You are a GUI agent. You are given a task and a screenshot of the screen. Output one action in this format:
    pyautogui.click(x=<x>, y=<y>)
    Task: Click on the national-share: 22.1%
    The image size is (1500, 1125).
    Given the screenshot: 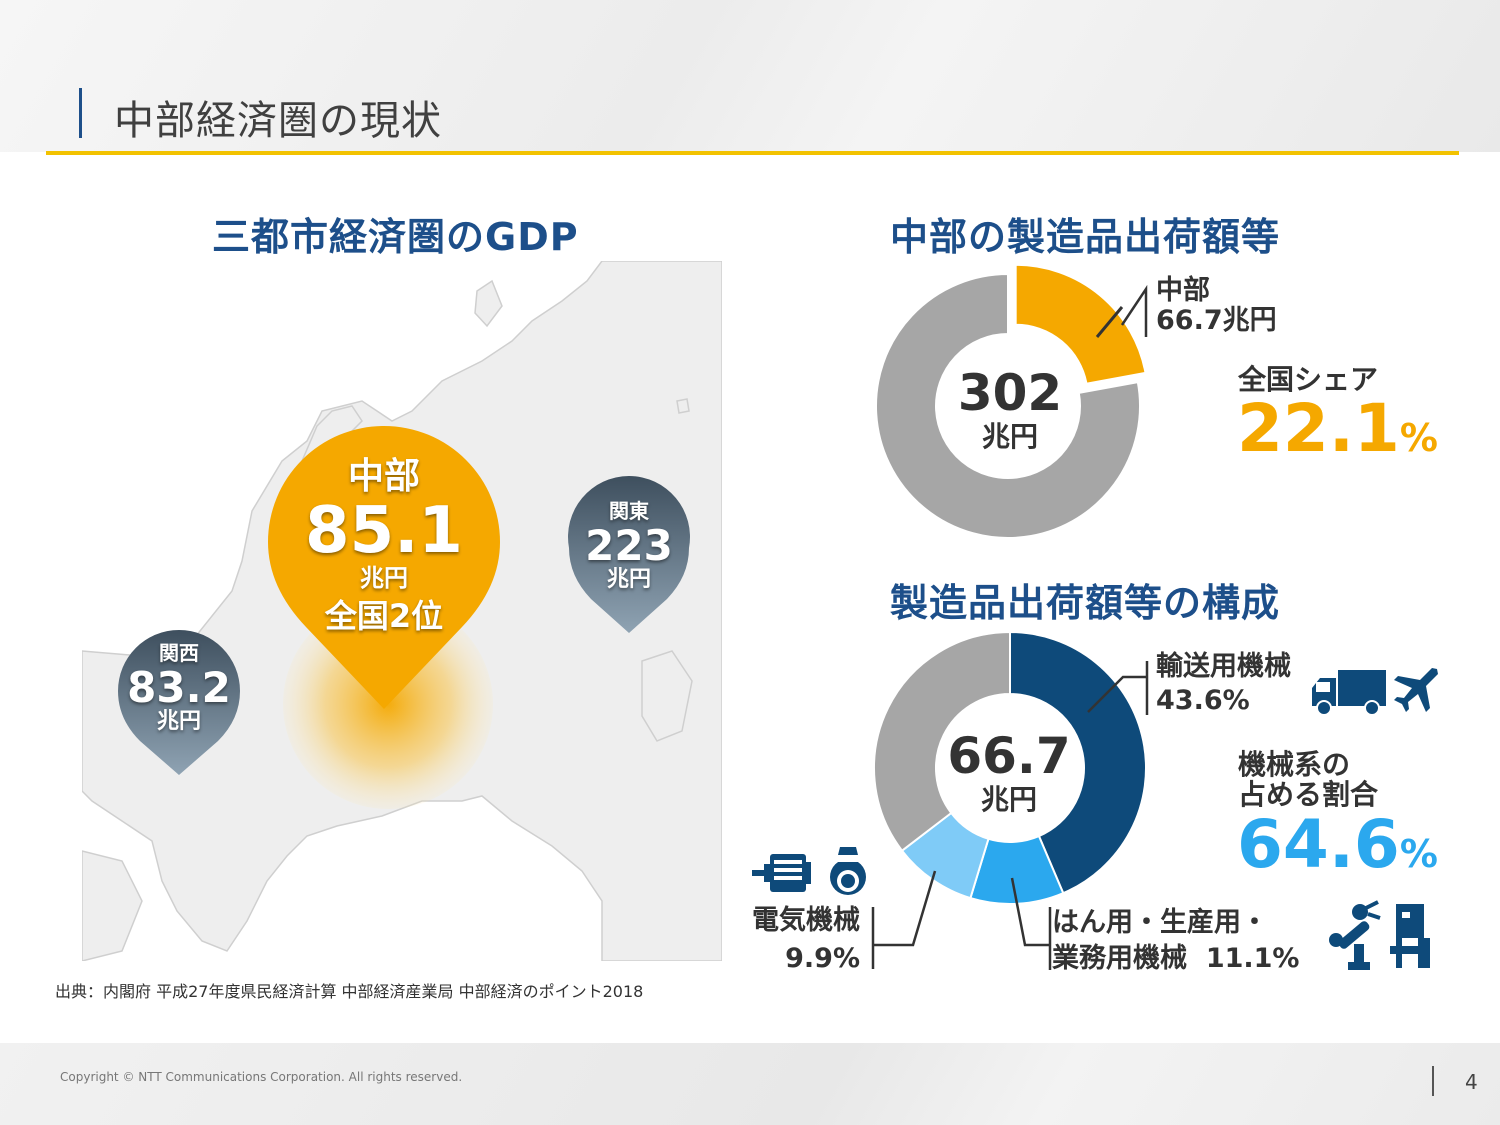 What is the action you would take?
    pyautogui.click(x=1337, y=429)
    